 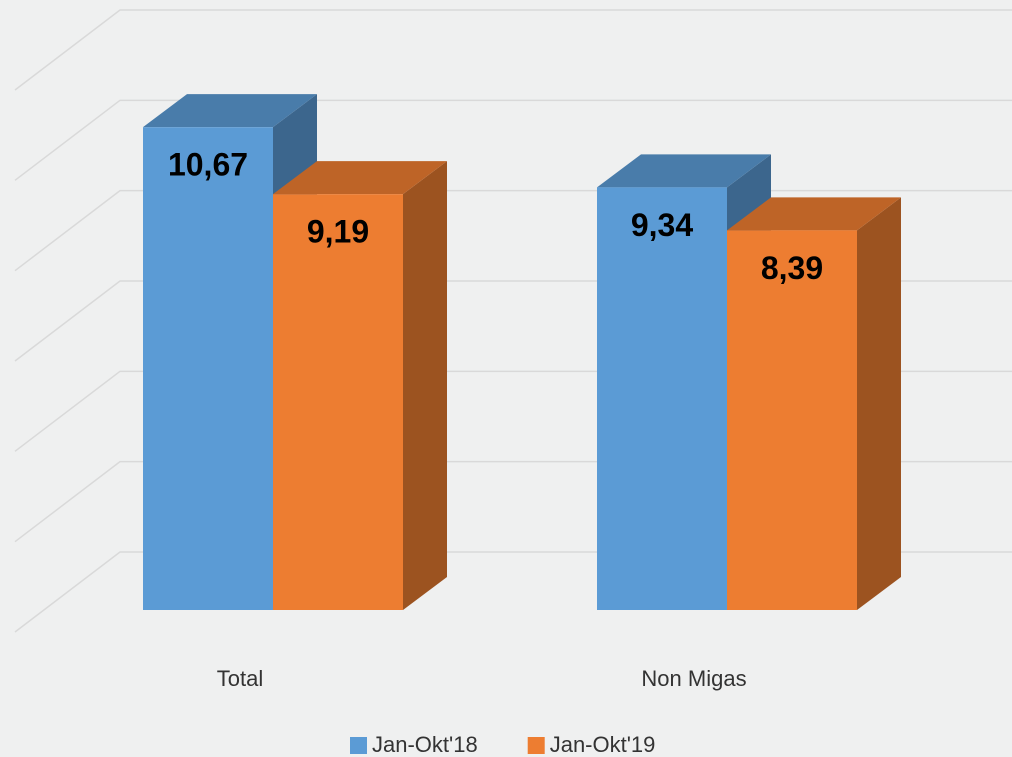 I want to click on legend-label: Jan-Okt'19, so click(x=603, y=744).